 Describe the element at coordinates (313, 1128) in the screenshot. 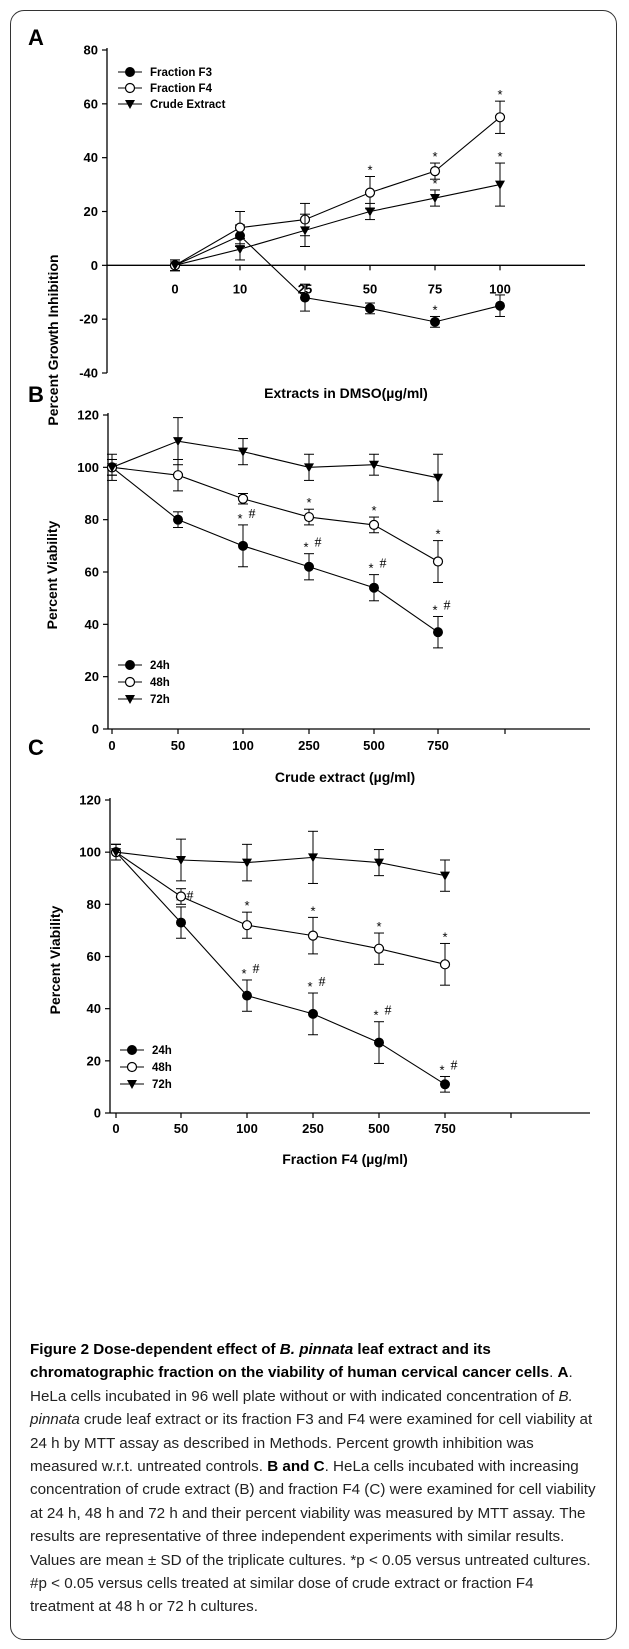

I see `x-tick-label: 250` at that location.